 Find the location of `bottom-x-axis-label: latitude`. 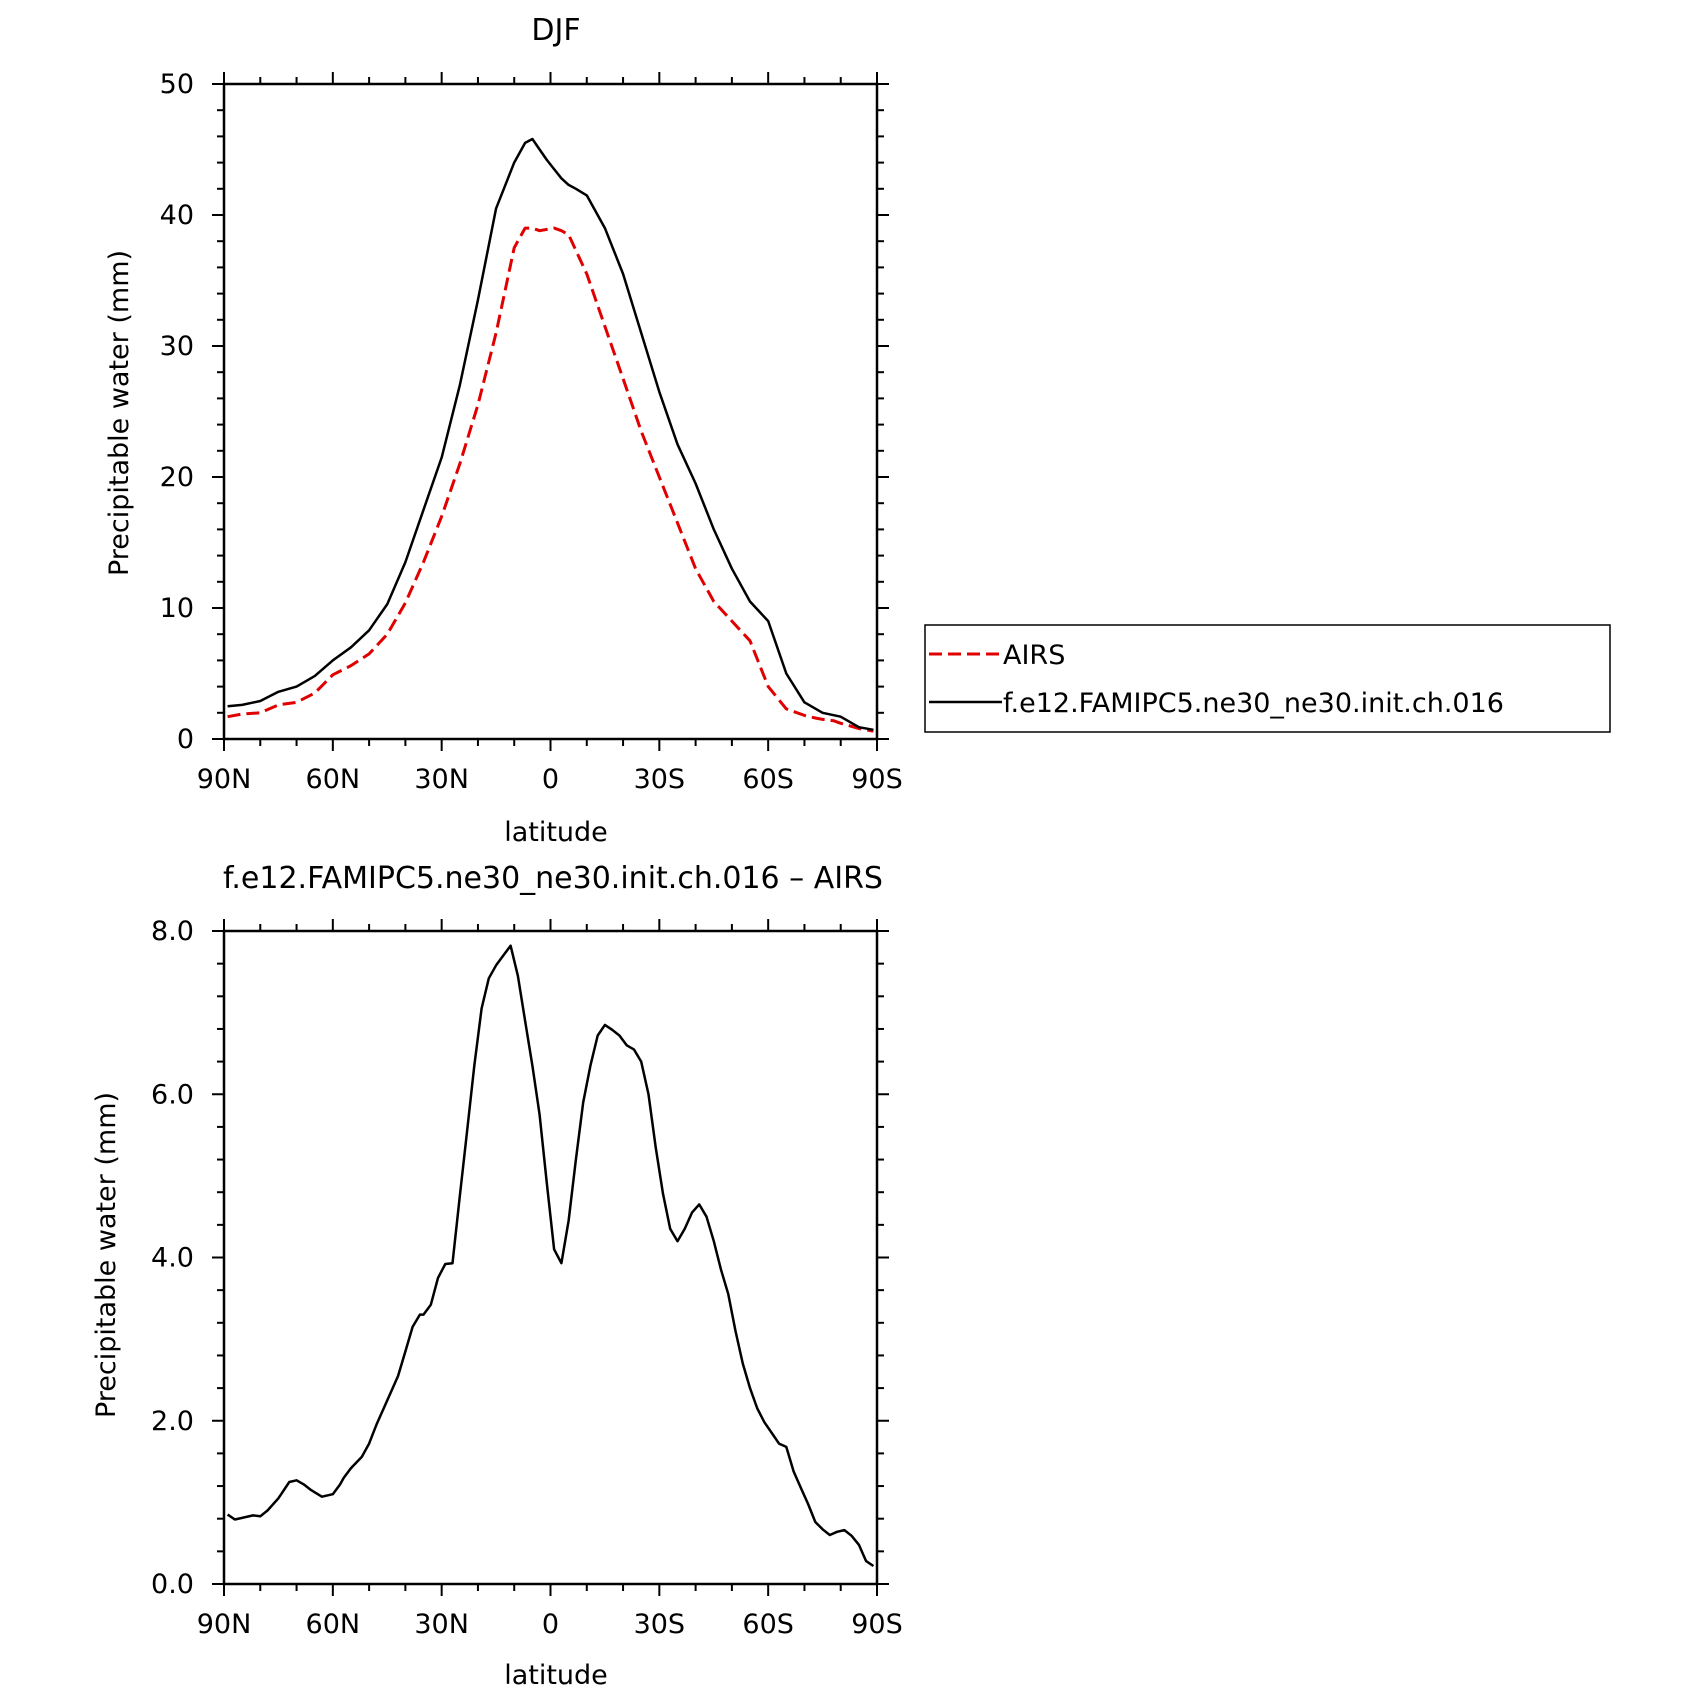

bottom-x-axis-label: latitude is located at coordinates (556, 1675).